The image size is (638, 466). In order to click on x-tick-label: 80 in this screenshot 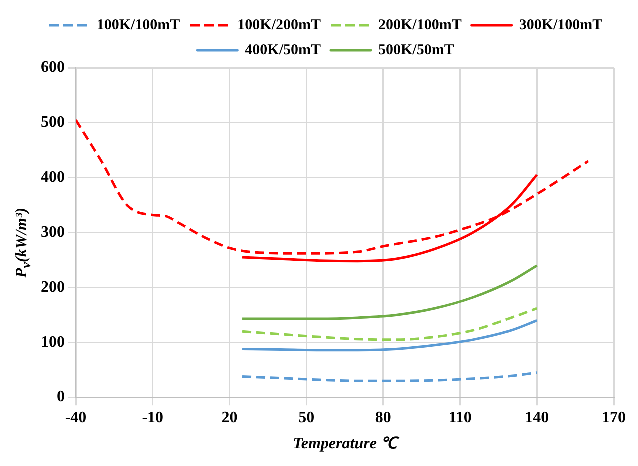, I will do `click(383, 417)`.